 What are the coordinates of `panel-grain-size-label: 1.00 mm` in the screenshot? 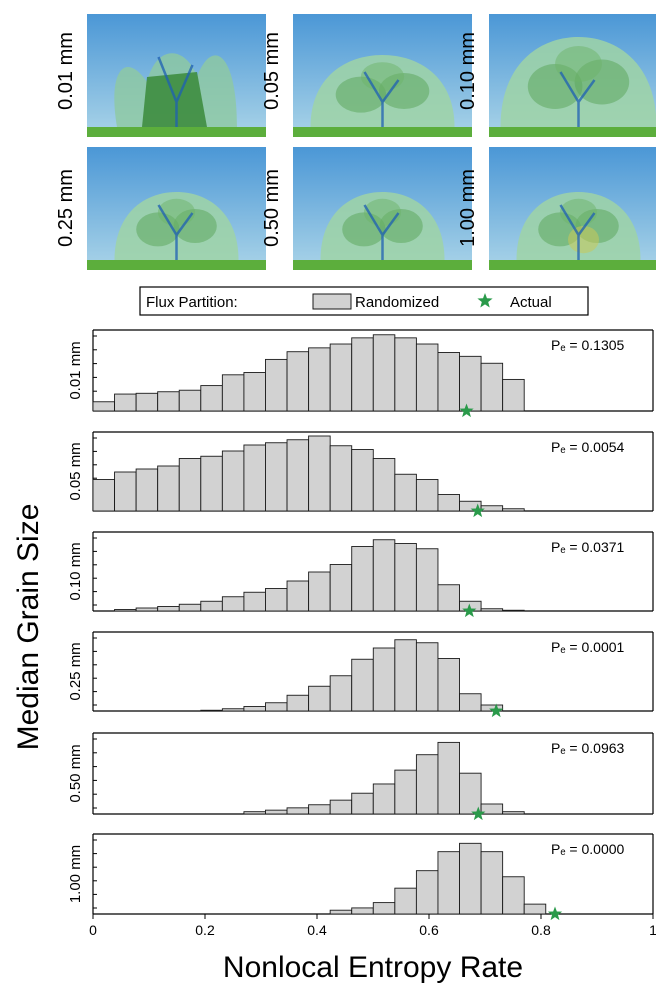 It's located at (75, 874).